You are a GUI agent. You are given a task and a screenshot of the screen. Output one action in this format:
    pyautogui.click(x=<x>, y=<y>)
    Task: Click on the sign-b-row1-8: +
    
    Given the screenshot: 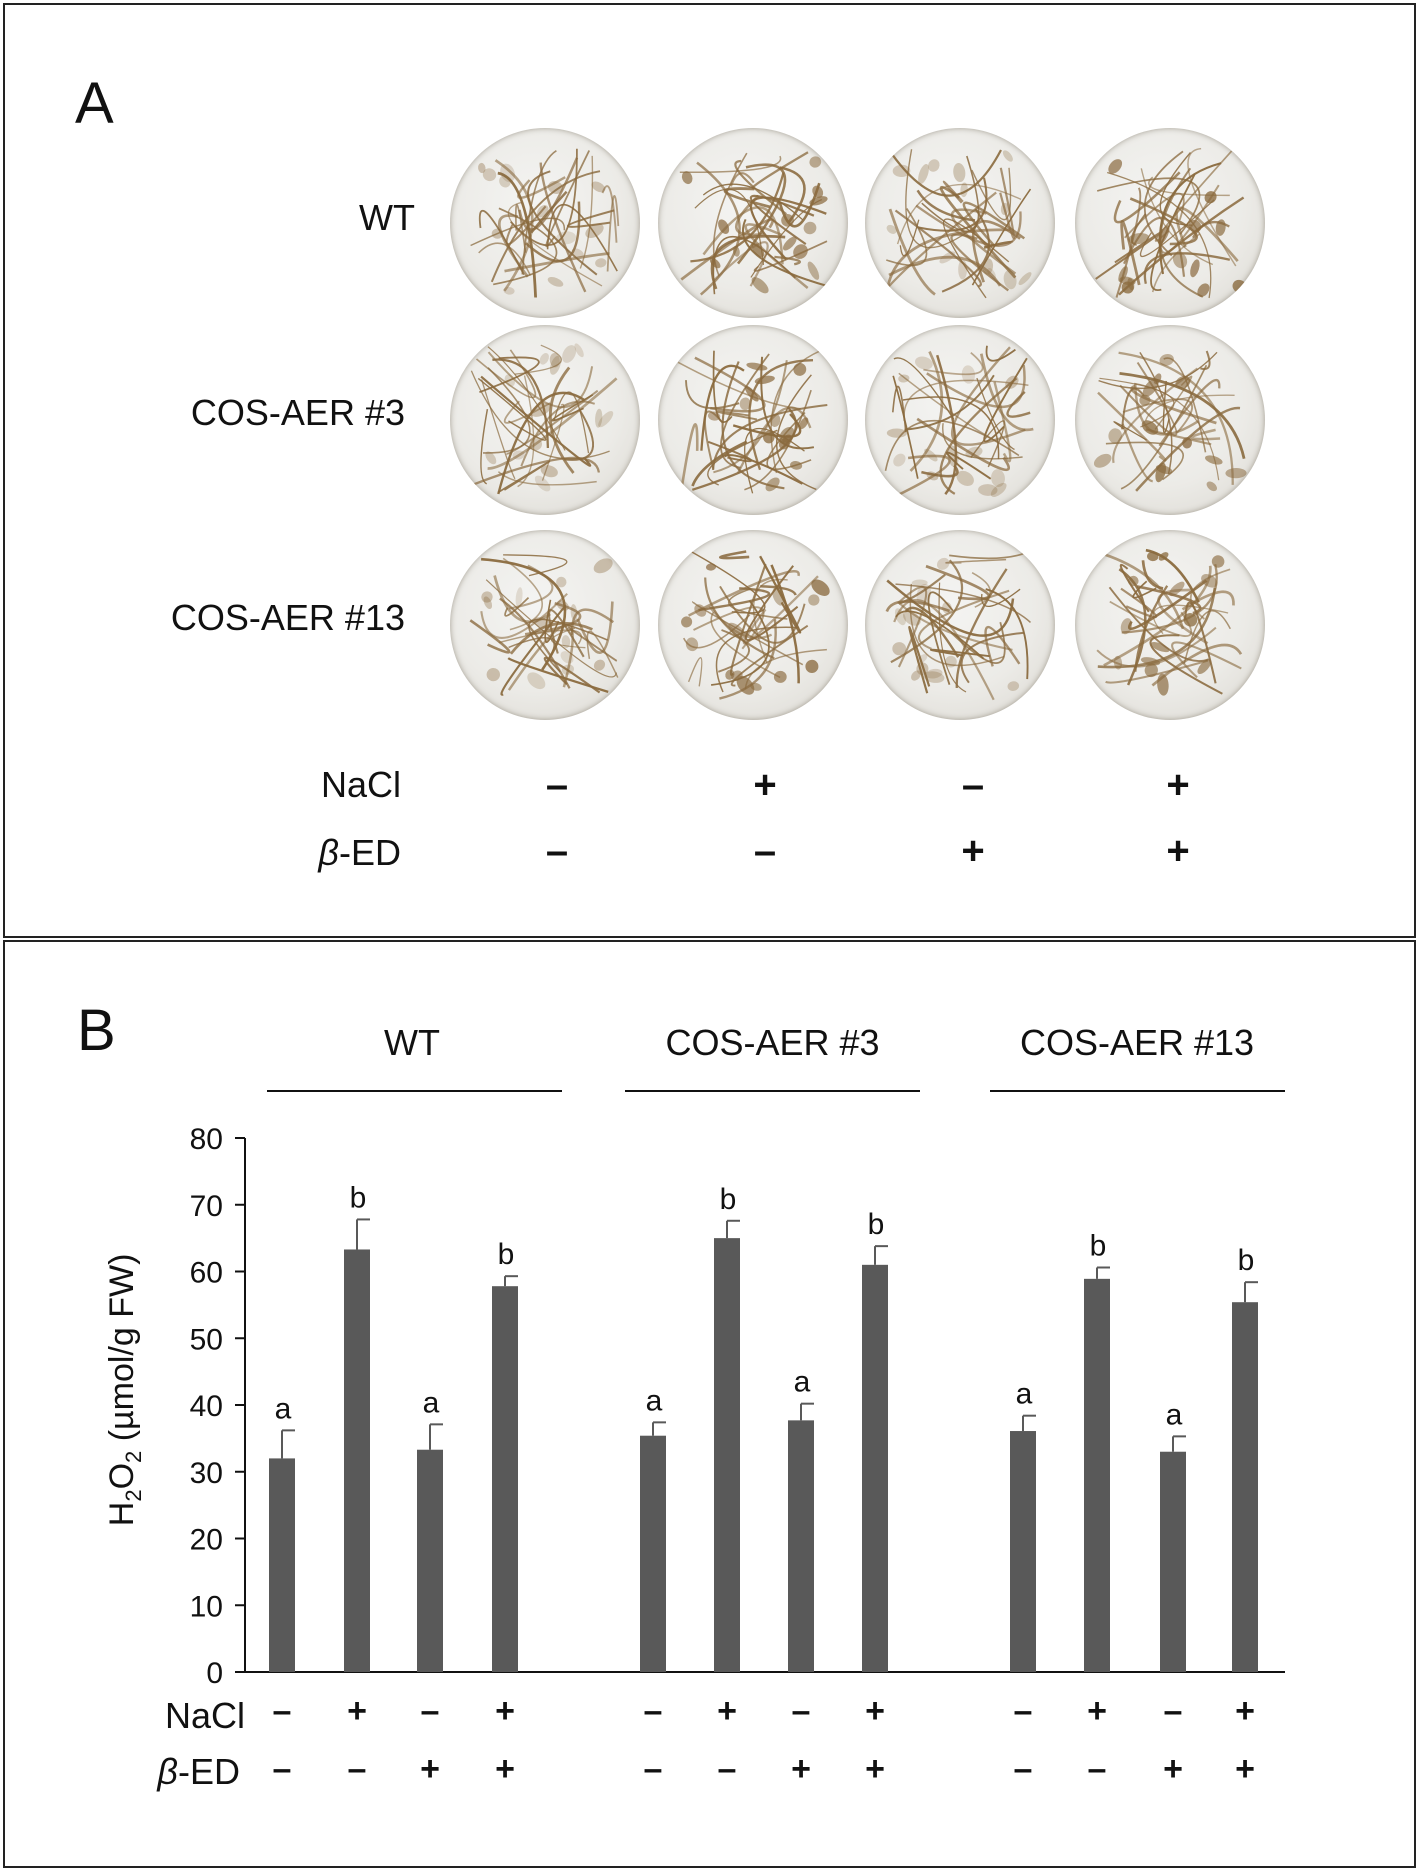 What is the action you would take?
    pyautogui.click(x=875, y=1711)
    